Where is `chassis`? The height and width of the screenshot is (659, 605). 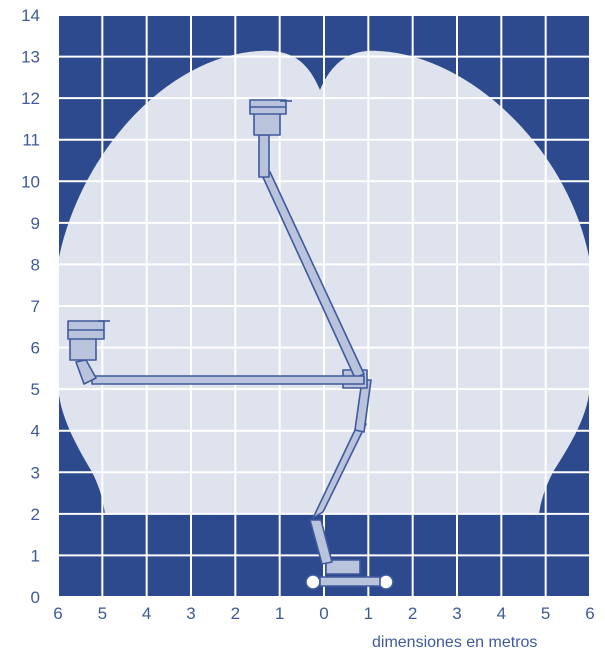
chassis is located at coordinates (350, 581).